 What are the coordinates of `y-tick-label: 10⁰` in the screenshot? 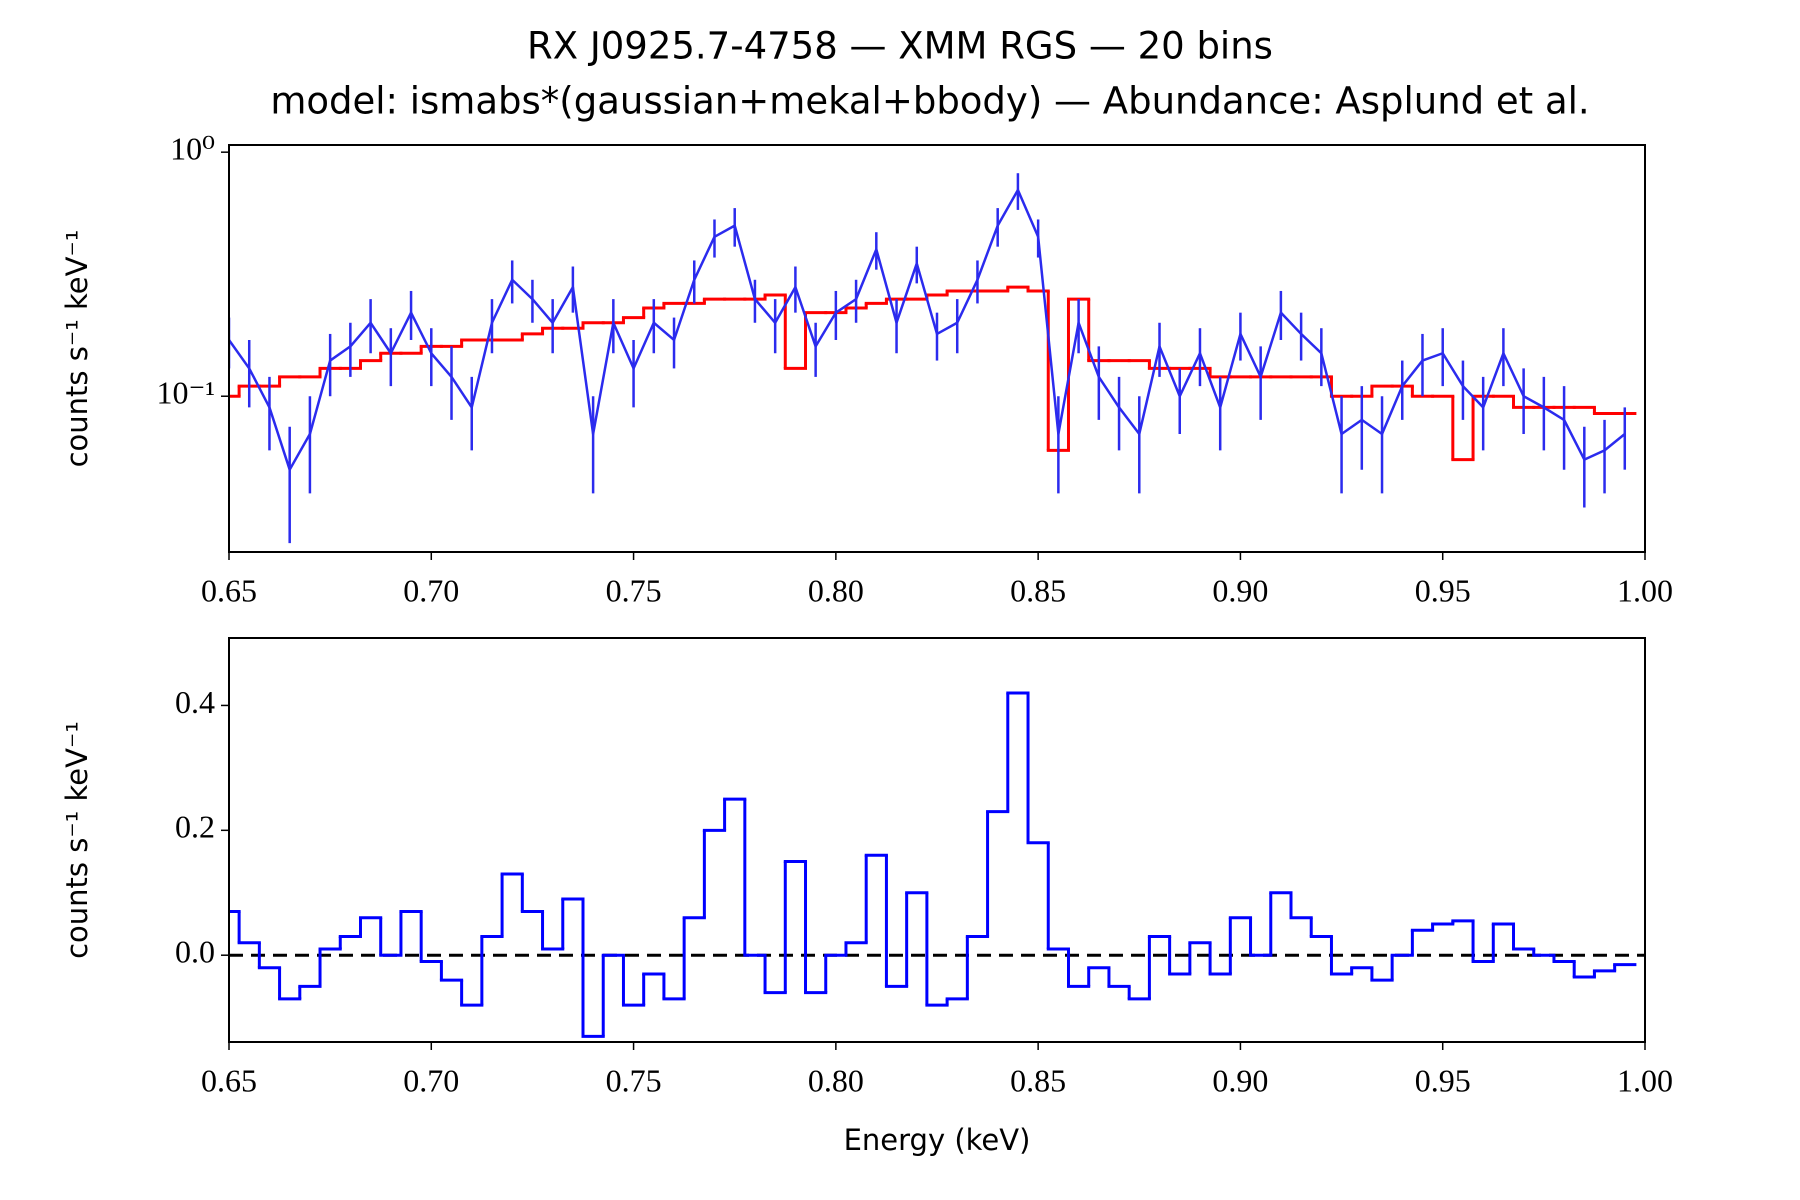 It's located at (192, 149).